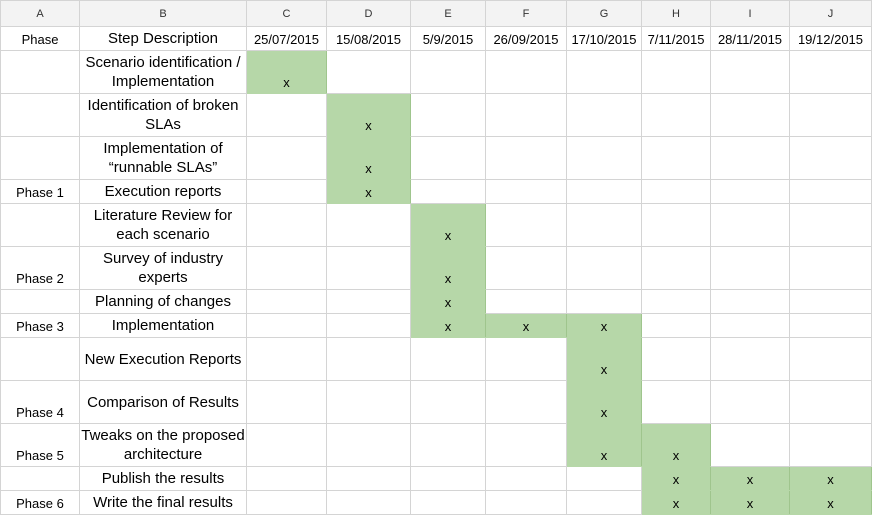 The width and height of the screenshot is (873, 517). I want to click on date-header-cell: 26/09/2015, so click(526, 38).